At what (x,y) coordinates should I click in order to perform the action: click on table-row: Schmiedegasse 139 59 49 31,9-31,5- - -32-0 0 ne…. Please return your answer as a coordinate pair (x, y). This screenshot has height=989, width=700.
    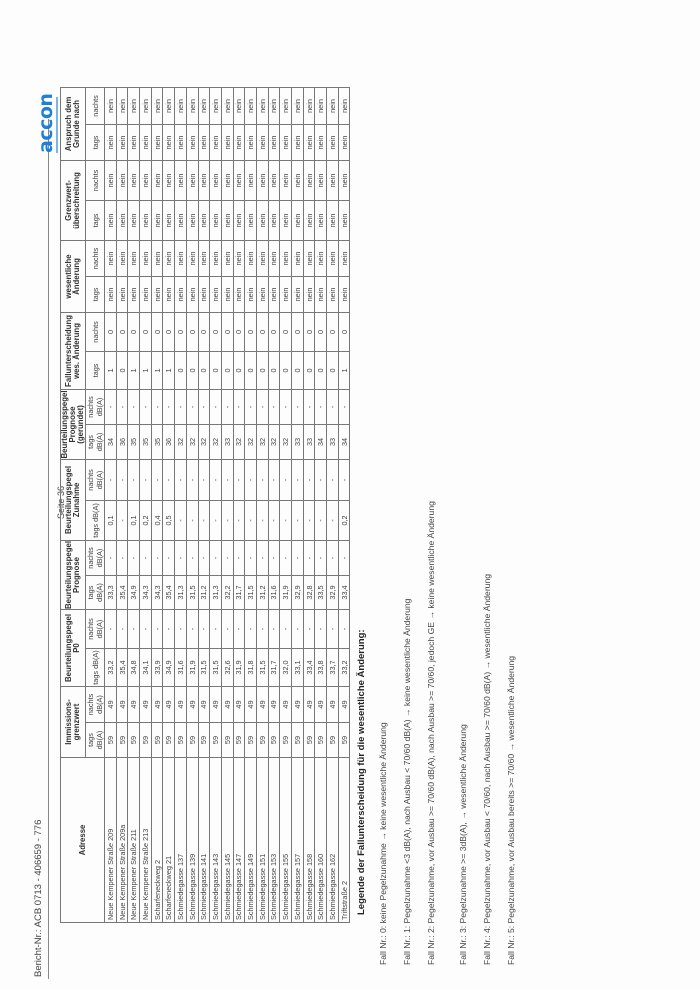
    Looking at the image, I should click on (192, 505).